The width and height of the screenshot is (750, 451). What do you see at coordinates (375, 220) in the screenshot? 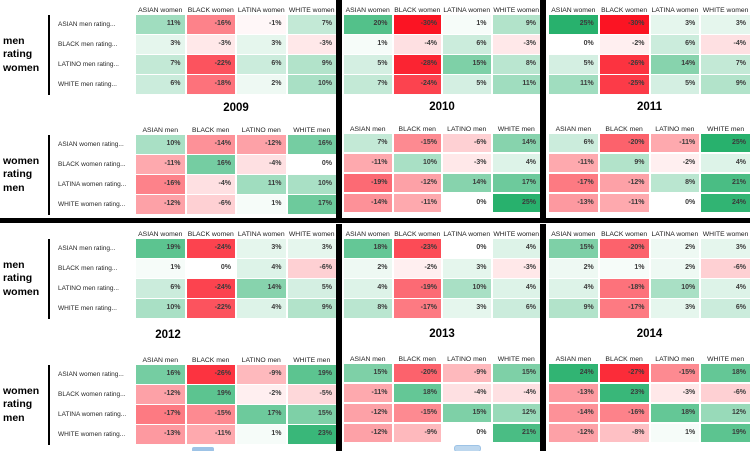
I see `panel-divider-horizontal` at bounding box center [375, 220].